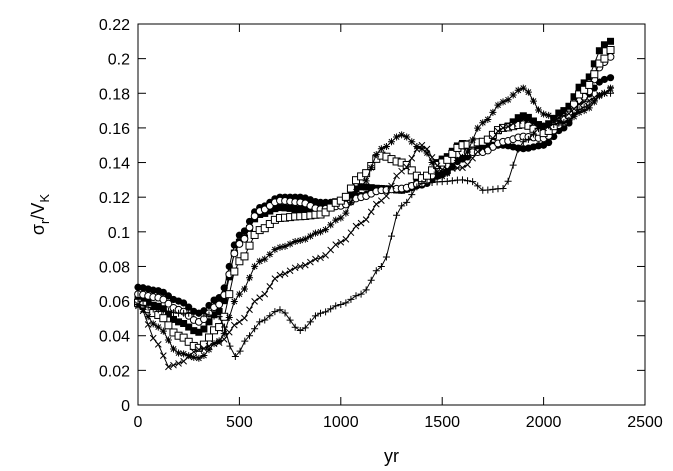  What do you see at coordinates (114, 129) in the screenshot?
I see `y-tick-label-8: 0.16` at bounding box center [114, 129].